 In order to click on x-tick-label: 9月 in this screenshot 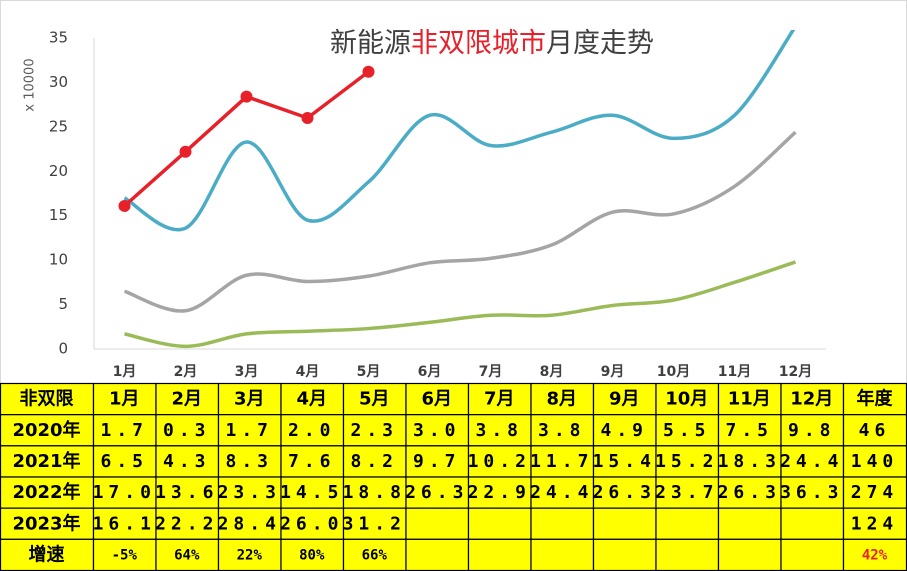, I will do `click(613, 372)`.